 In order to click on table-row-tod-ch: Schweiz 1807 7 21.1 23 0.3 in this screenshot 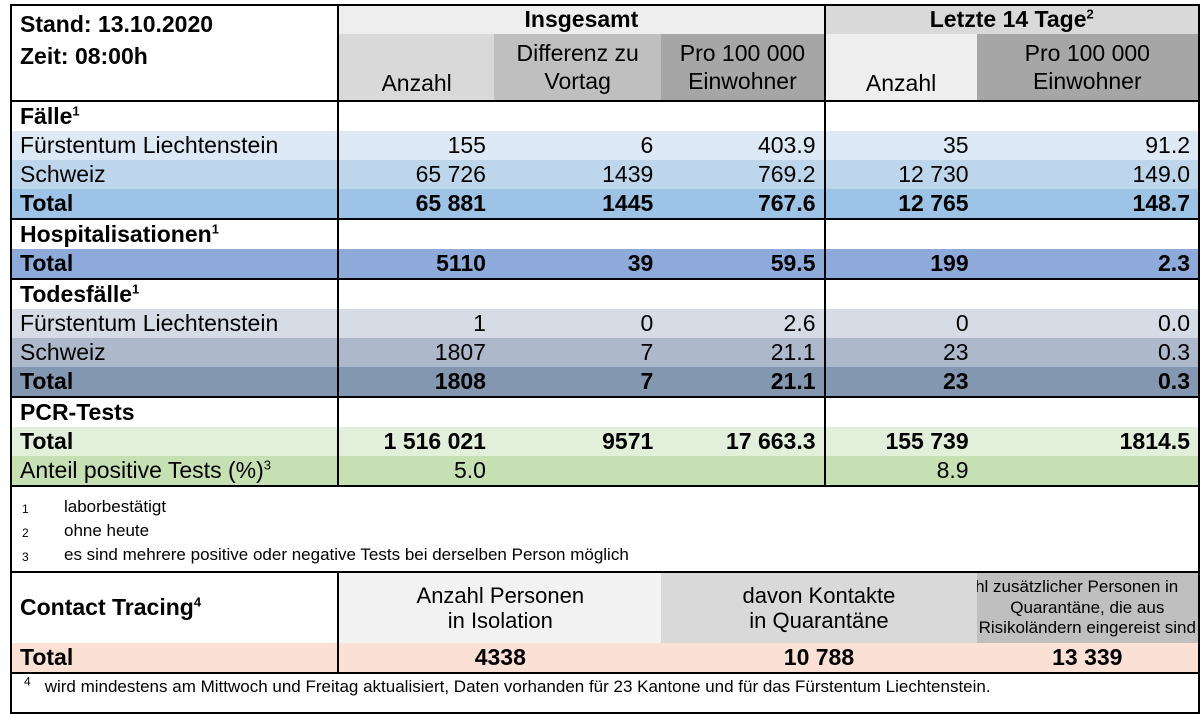, I will do `click(604, 352)`.